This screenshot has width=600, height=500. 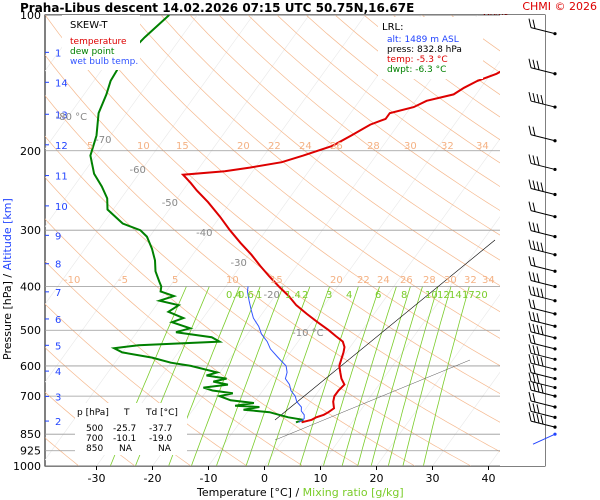 I want to click on altitude-tick-label: 8, so click(x=58, y=265).